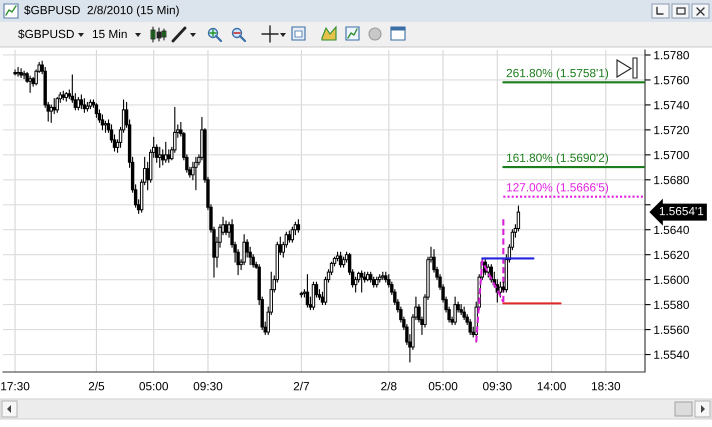 Image resolution: width=712 pixels, height=427 pixels. What do you see at coordinates (671, 304) in the screenshot?
I see `y-tick-label: 1.5580` at bounding box center [671, 304].